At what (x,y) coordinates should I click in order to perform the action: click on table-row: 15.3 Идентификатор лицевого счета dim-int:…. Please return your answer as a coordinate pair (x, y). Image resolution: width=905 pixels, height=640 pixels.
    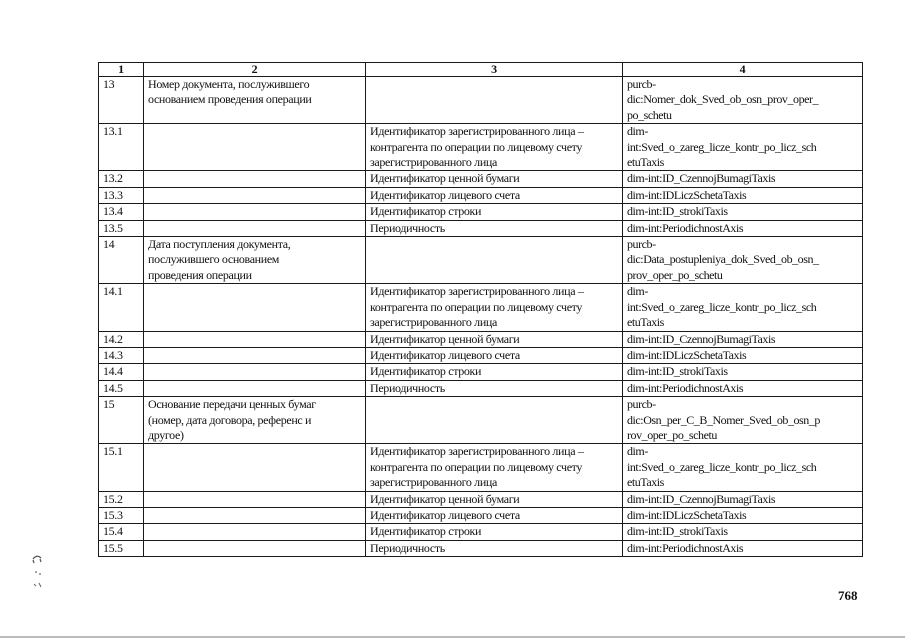
    Looking at the image, I should click on (480, 515).